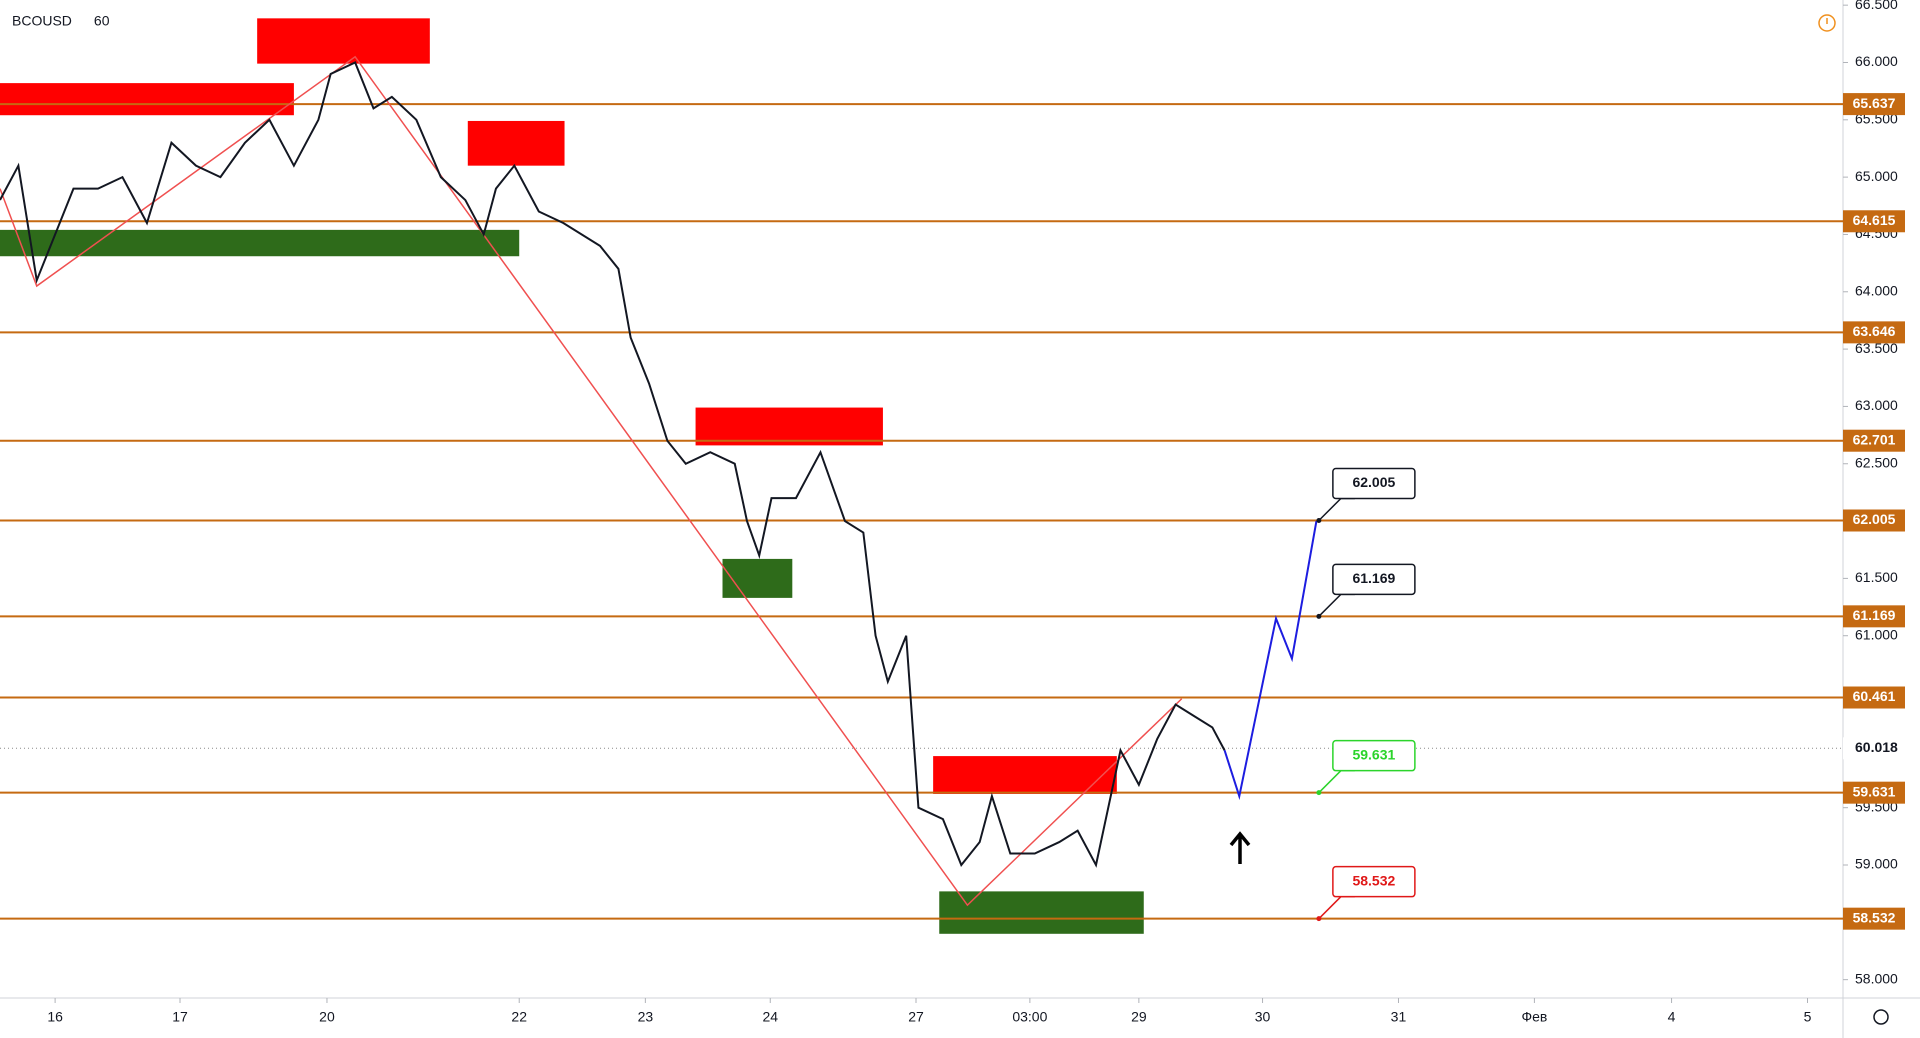 This screenshot has width=1920, height=1038. Describe the element at coordinates (1876, 405) in the screenshot. I see `y-tick-label: 63.000` at that location.